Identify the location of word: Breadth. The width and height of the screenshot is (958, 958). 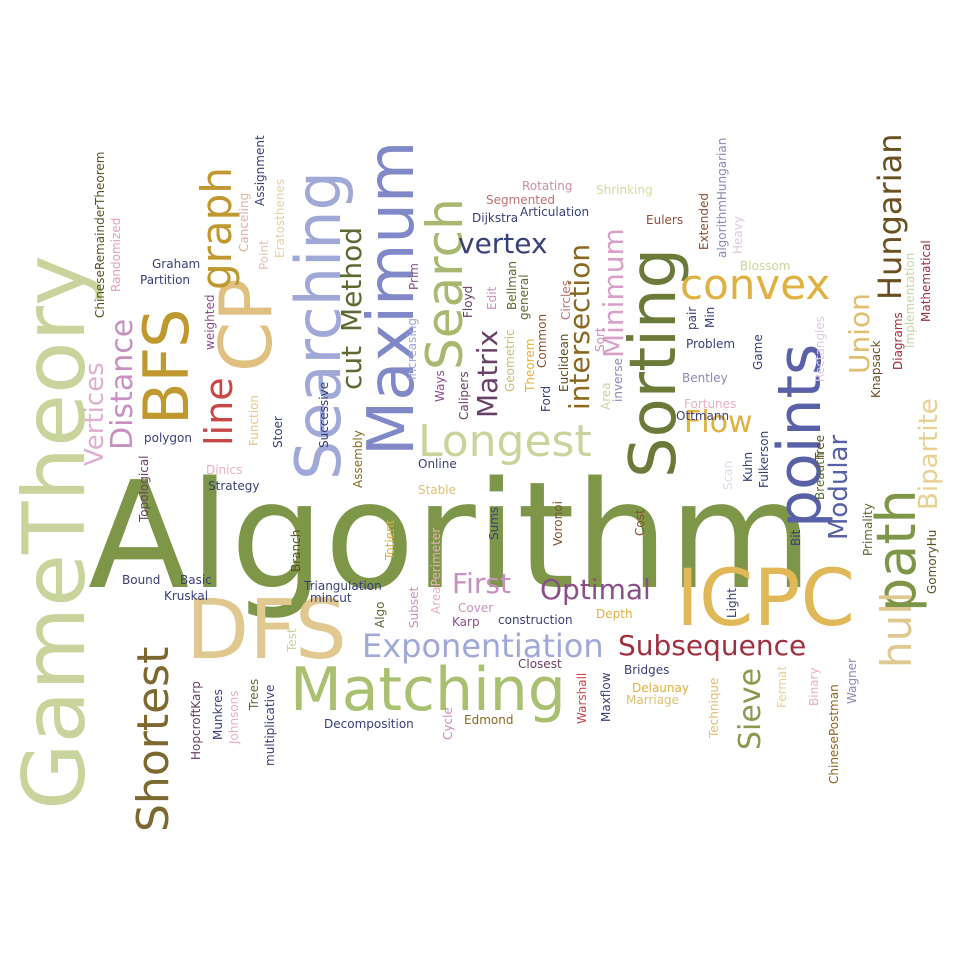
(820, 476).